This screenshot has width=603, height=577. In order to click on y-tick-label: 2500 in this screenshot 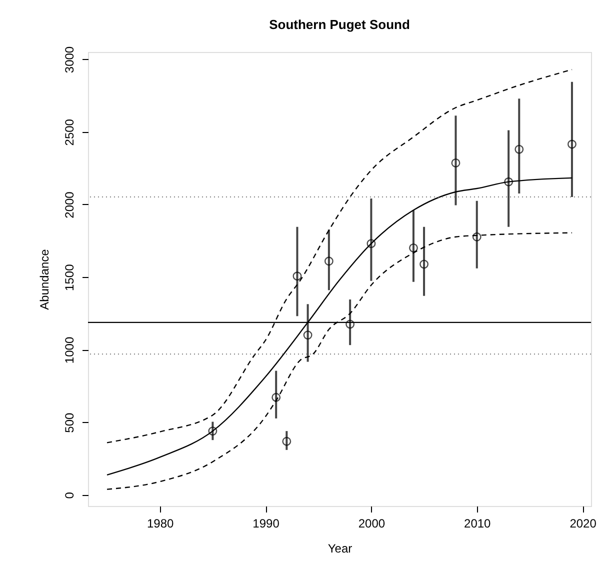, I will do `click(69, 132)`.